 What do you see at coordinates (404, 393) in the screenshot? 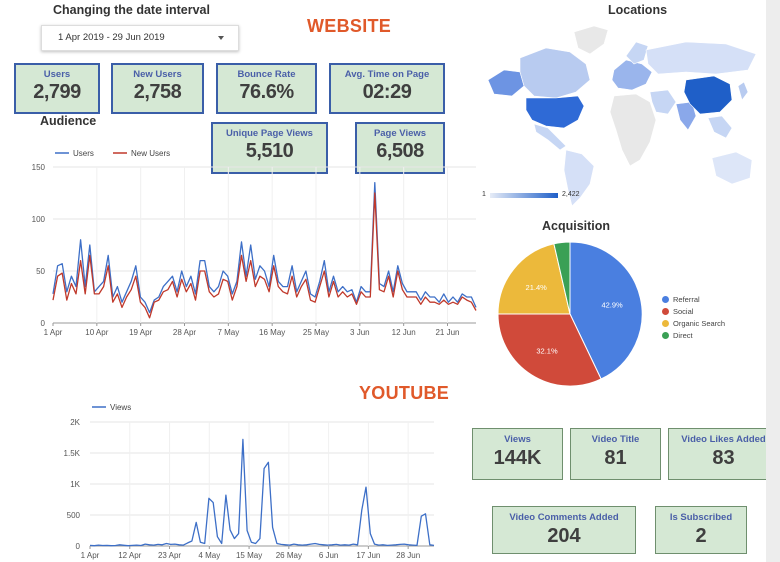
I see `youtube-section-title: YOUTUBE` at bounding box center [404, 393].